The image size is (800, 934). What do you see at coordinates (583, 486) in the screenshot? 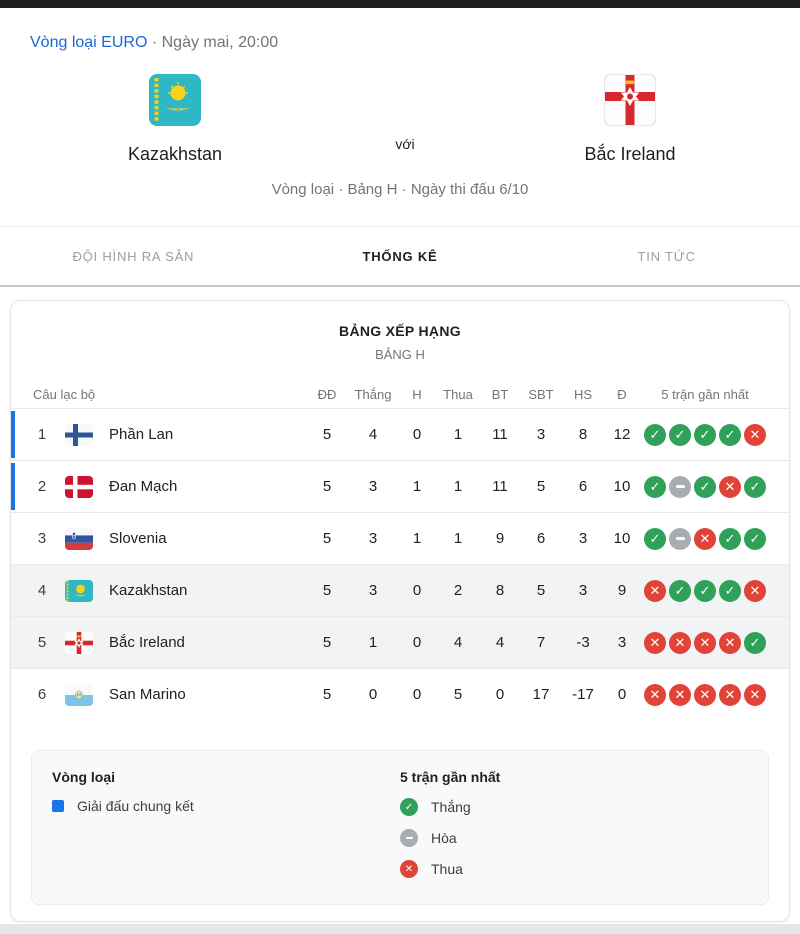
I see `stat-goal-diff: 6` at bounding box center [583, 486].